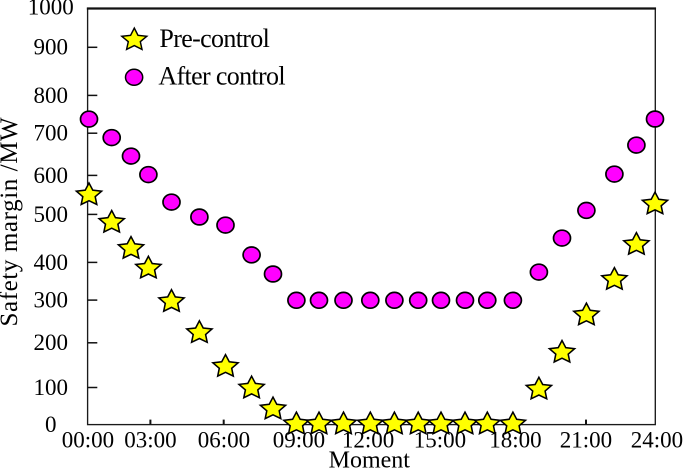 The height and width of the screenshot is (474, 685). I want to click on svg-text: 800, so click(50, 95).